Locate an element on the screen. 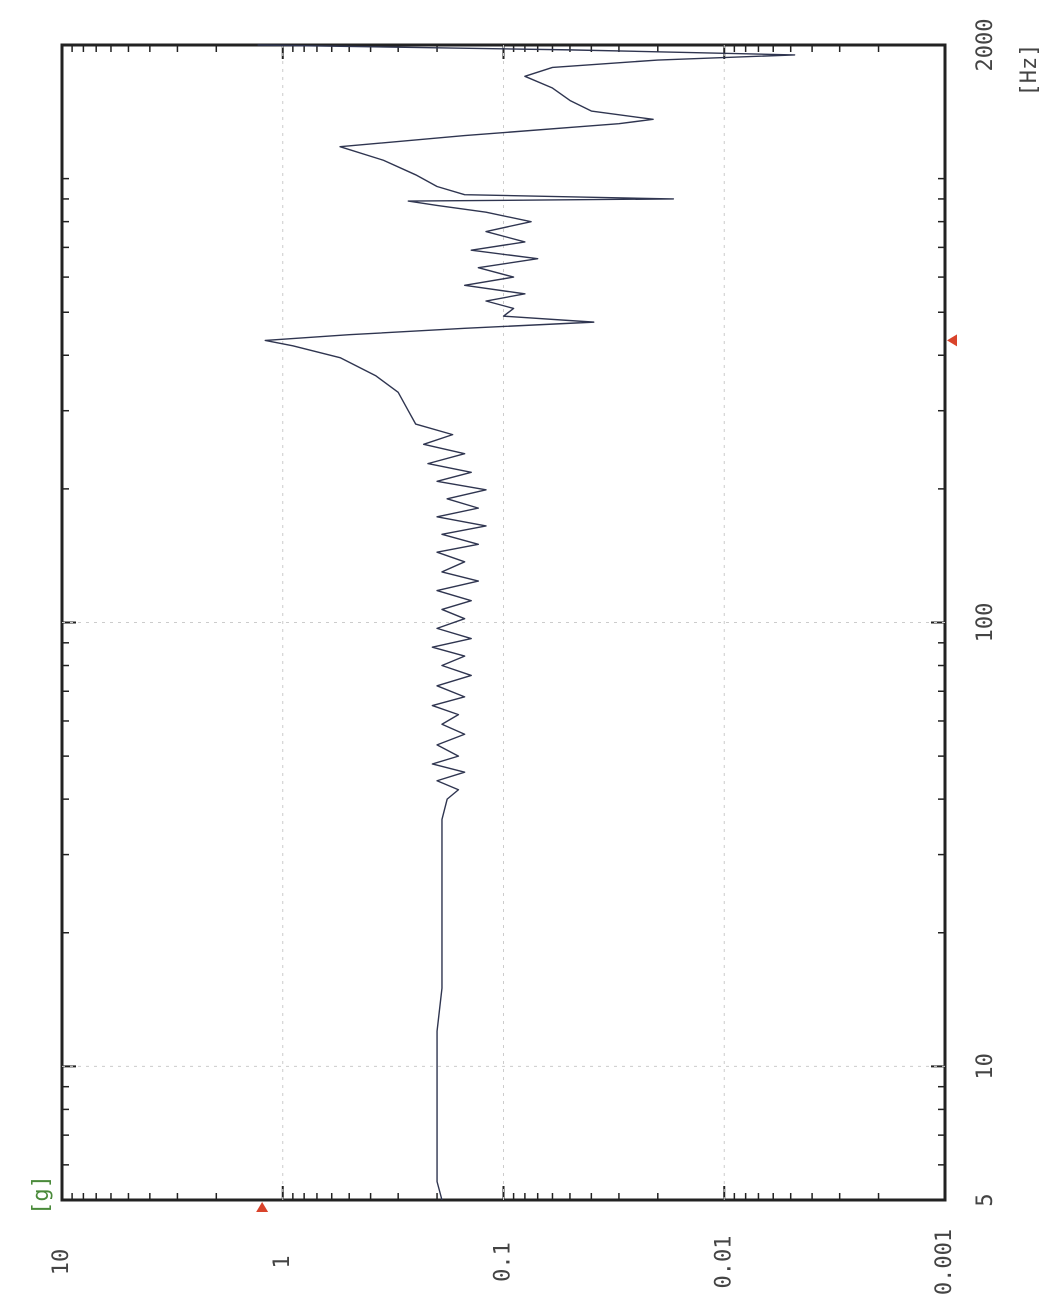 The height and width of the screenshot is (1315, 1047). x-tick-label: 10 is located at coordinates (985, 1066).